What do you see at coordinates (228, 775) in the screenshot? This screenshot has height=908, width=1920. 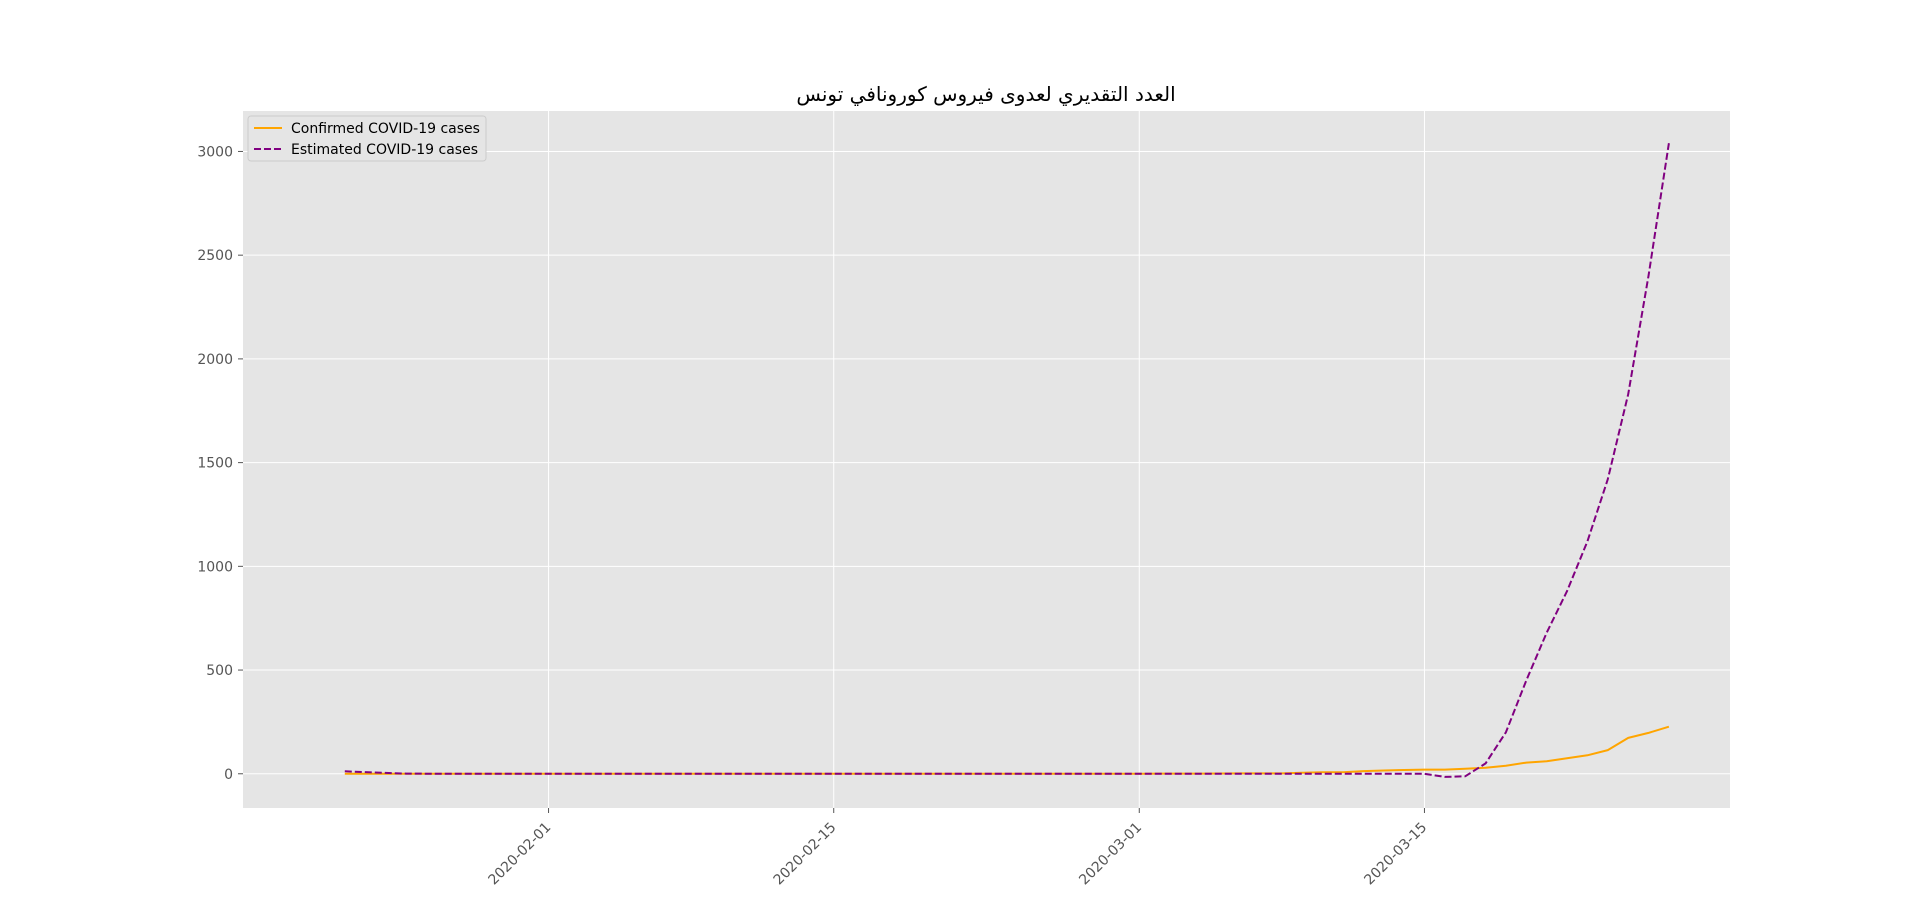 I see `y-tick-label: 0` at bounding box center [228, 775].